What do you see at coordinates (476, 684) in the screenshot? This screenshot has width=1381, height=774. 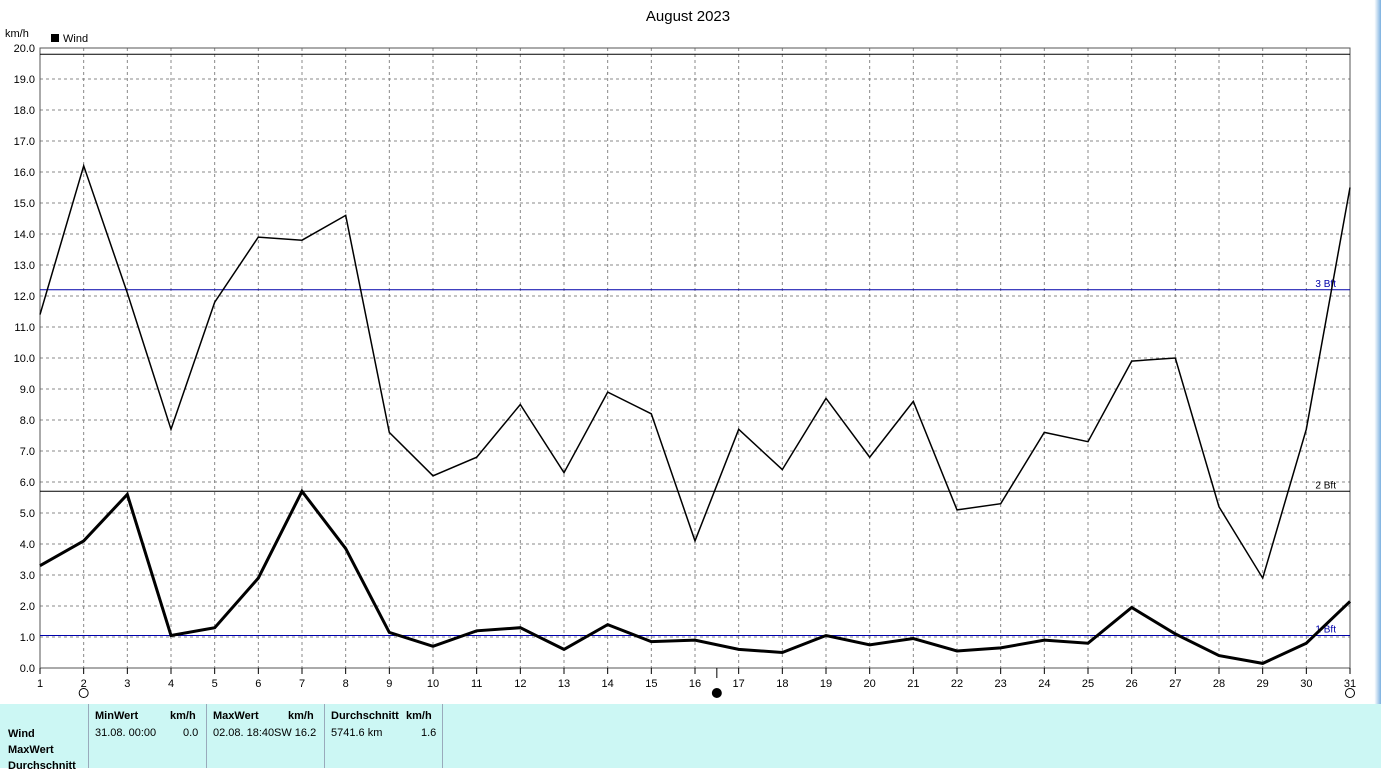 I see `x-tick-label: 11` at bounding box center [476, 684].